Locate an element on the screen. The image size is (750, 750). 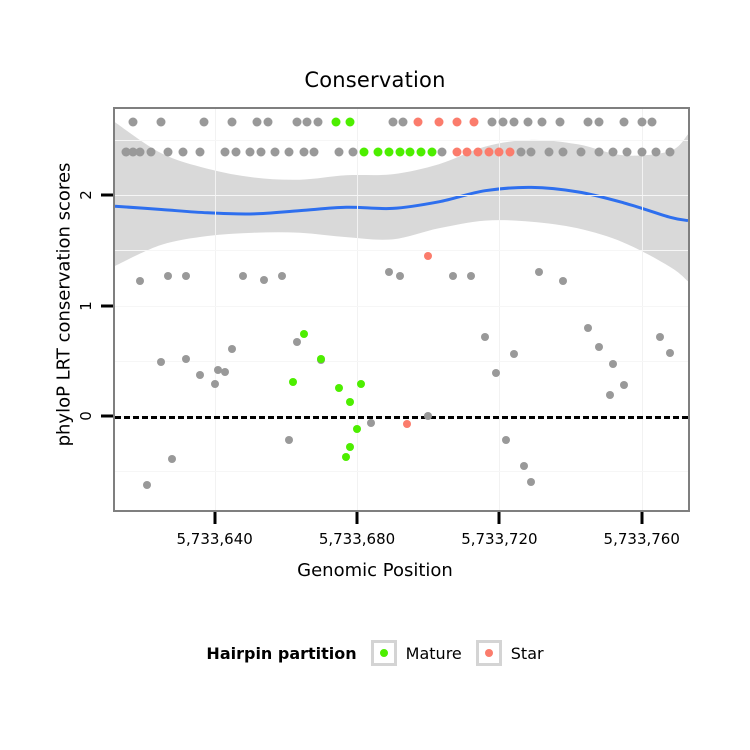
legend: Hairpin partition Mature Star is located at coordinates (375, 653).